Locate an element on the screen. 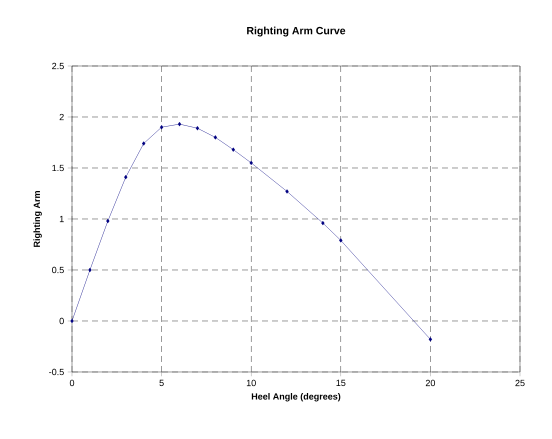 The height and width of the screenshot is (439, 552). y-axis-title: Righting Arm is located at coordinates (37, 219).